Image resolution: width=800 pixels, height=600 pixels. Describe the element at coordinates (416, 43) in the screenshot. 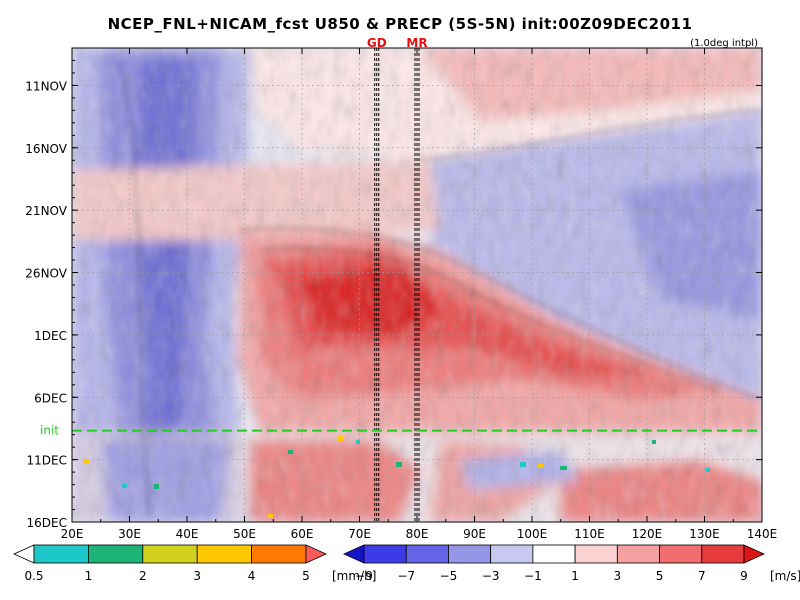

I see `station-label-mr: MR` at that location.